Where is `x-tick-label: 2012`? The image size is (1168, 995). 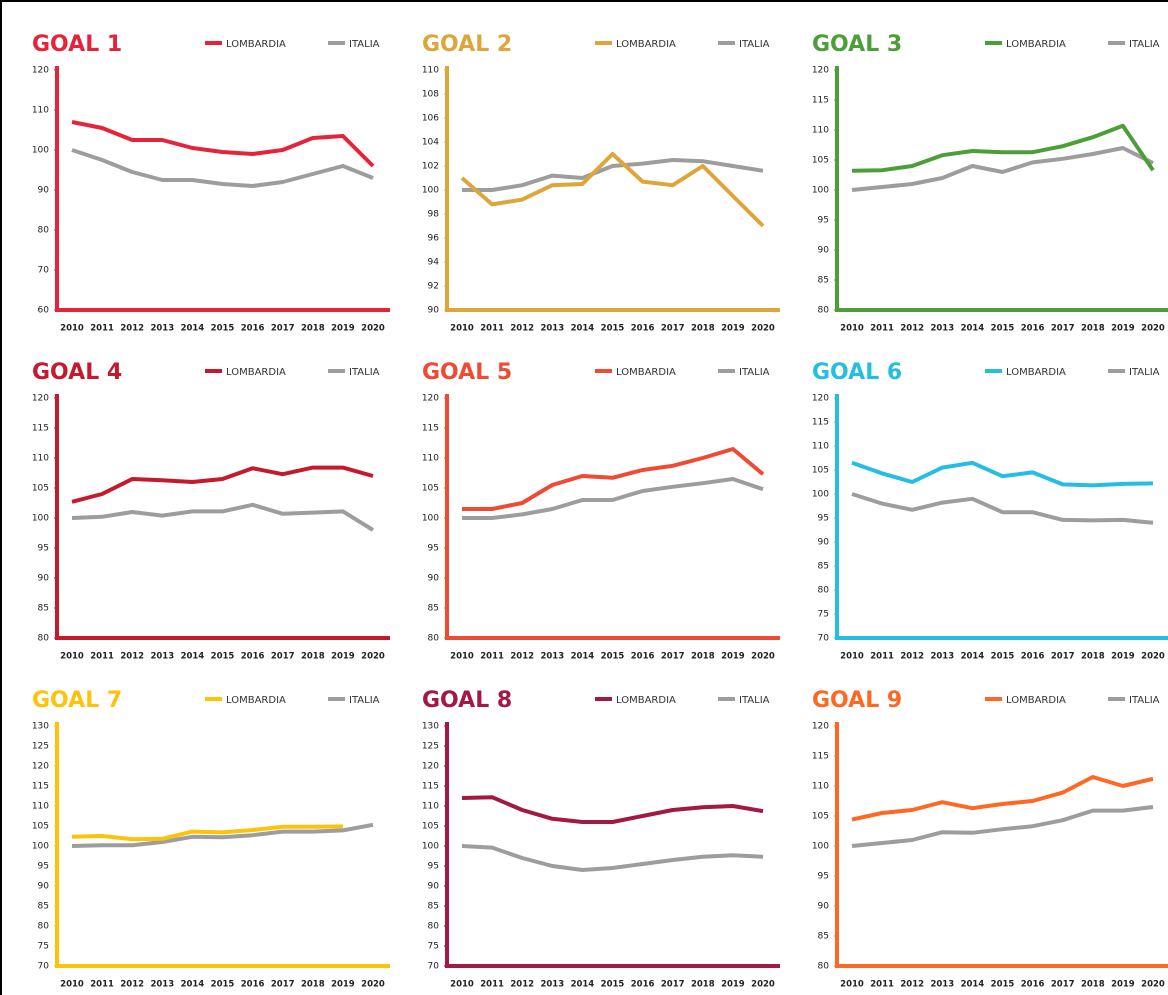
x-tick-label: 2012 is located at coordinates (132, 985).